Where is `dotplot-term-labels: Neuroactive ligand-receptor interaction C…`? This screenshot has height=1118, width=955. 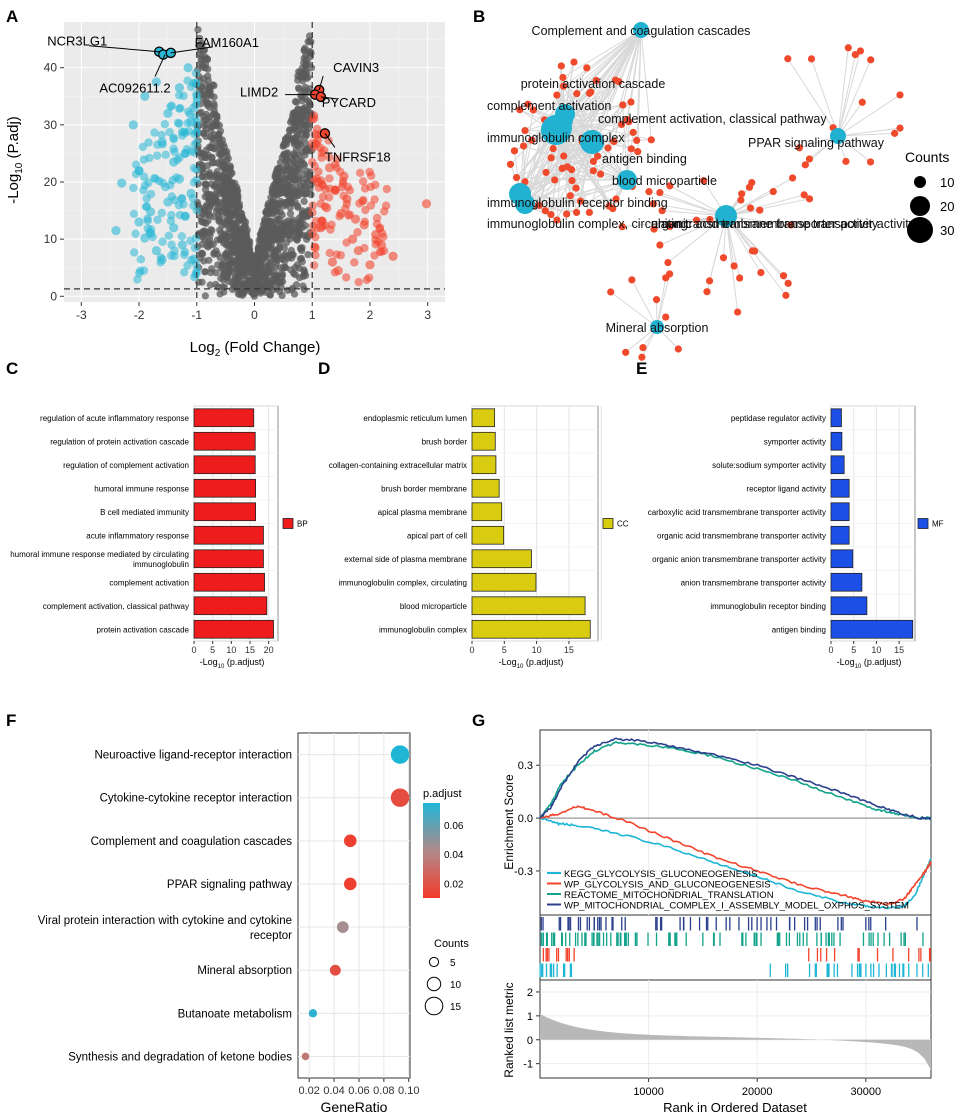
dotplot-term-labels: Neuroactive ligand-receptor interaction C… is located at coordinates (165, 907).